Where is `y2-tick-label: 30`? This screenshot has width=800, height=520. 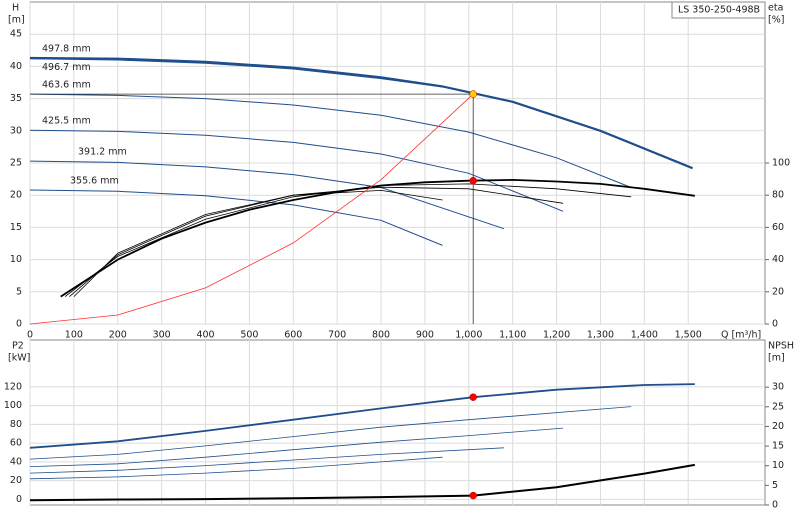
y2-tick-label: 30 is located at coordinates (778, 387).